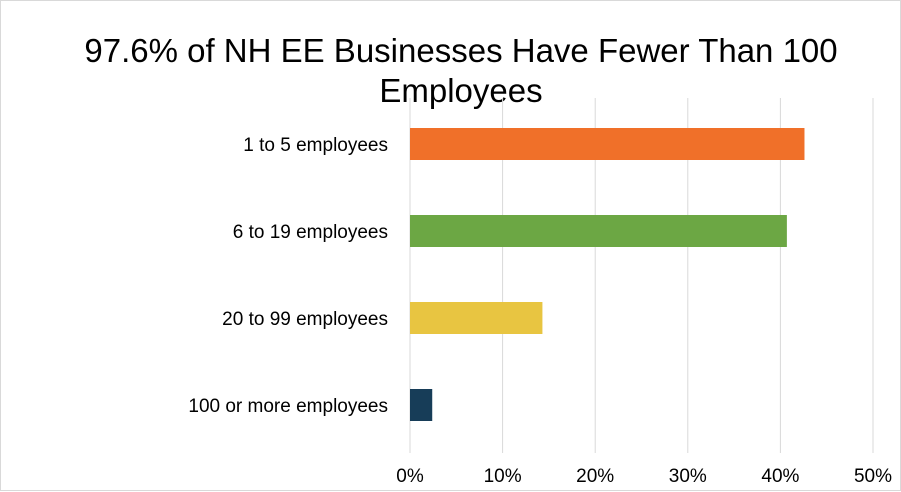 The height and width of the screenshot is (492, 901). What do you see at coordinates (780, 476) in the screenshot?
I see `x-tick-label: 40%` at bounding box center [780, 476].